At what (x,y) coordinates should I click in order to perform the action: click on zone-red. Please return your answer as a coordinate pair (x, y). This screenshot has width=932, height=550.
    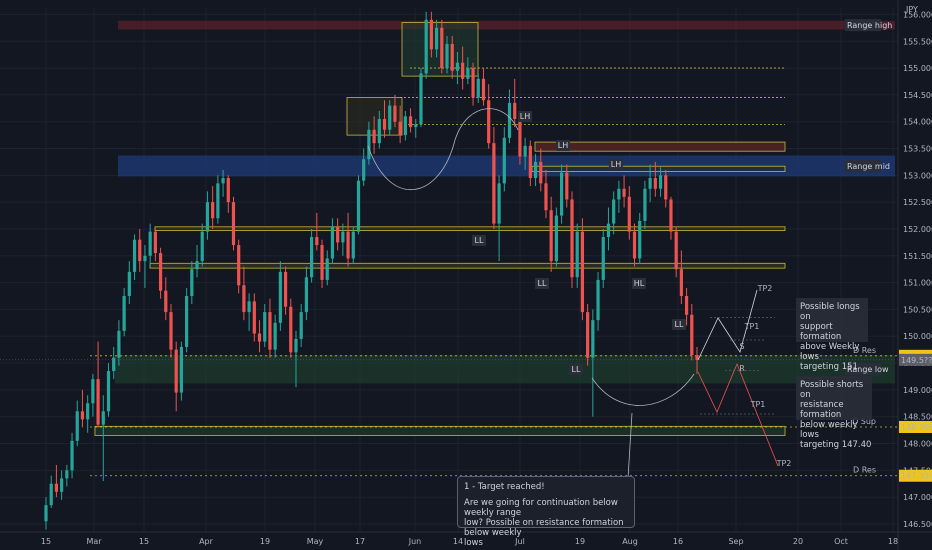
    Looking at the image, I should click on (506, 25).